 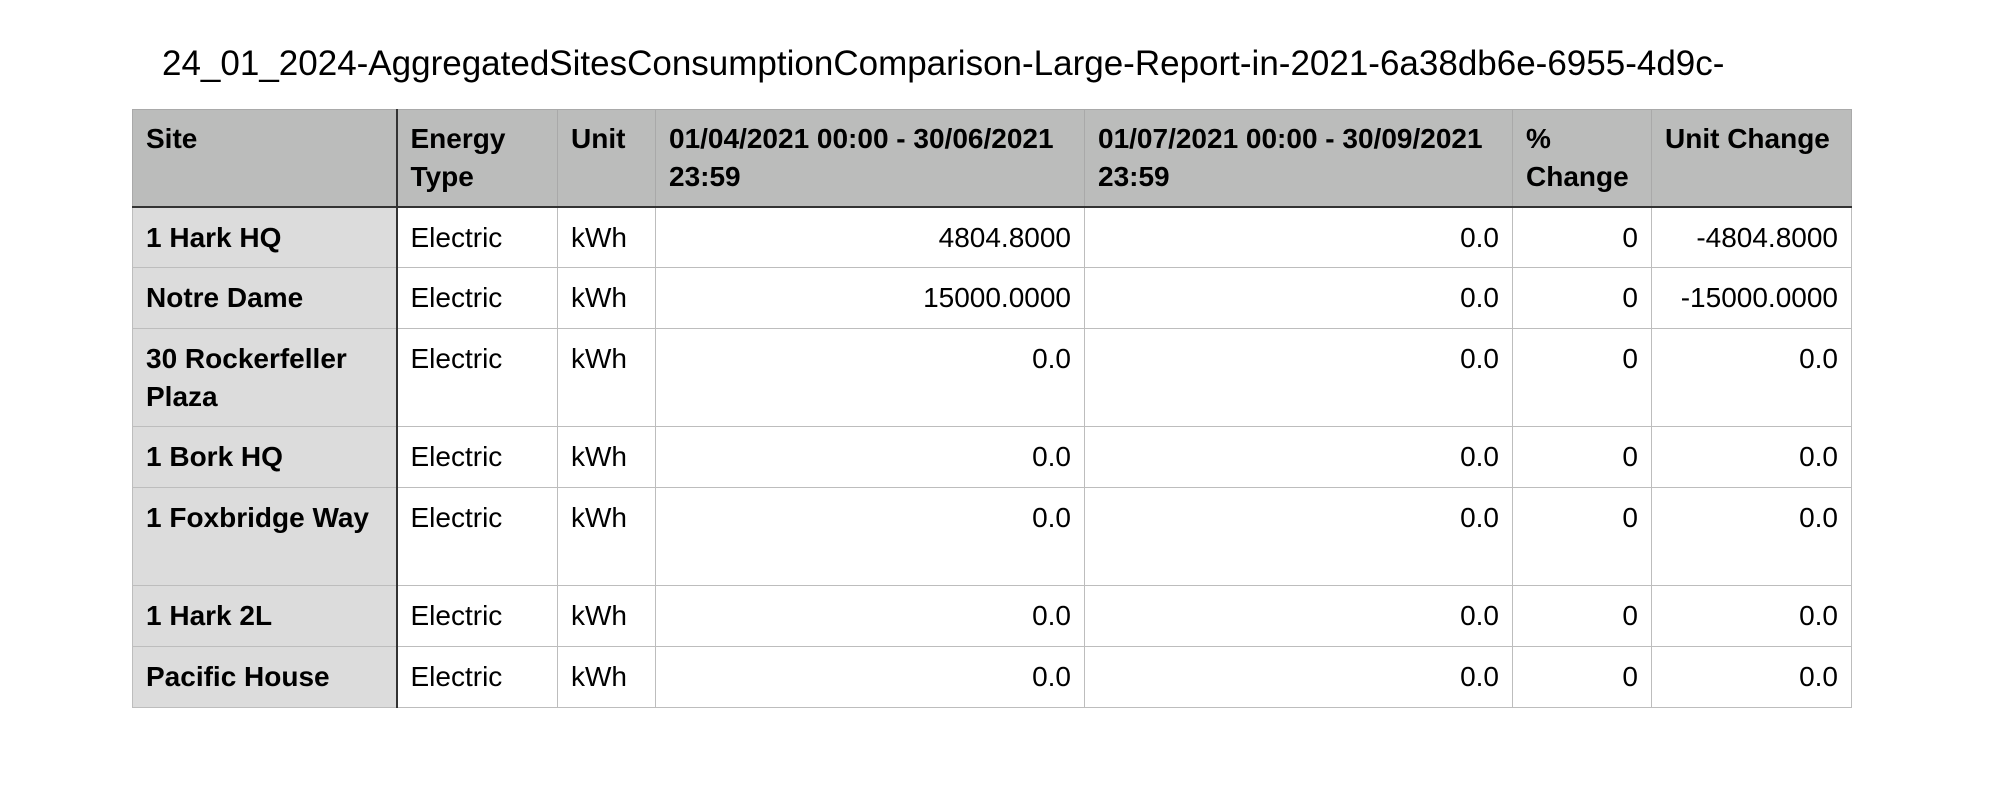 What do you see at coordinates (265, 457) in the screenshot?
I see `site-name-cell: 1 Bork HQ` at bounding box center [265, 457].